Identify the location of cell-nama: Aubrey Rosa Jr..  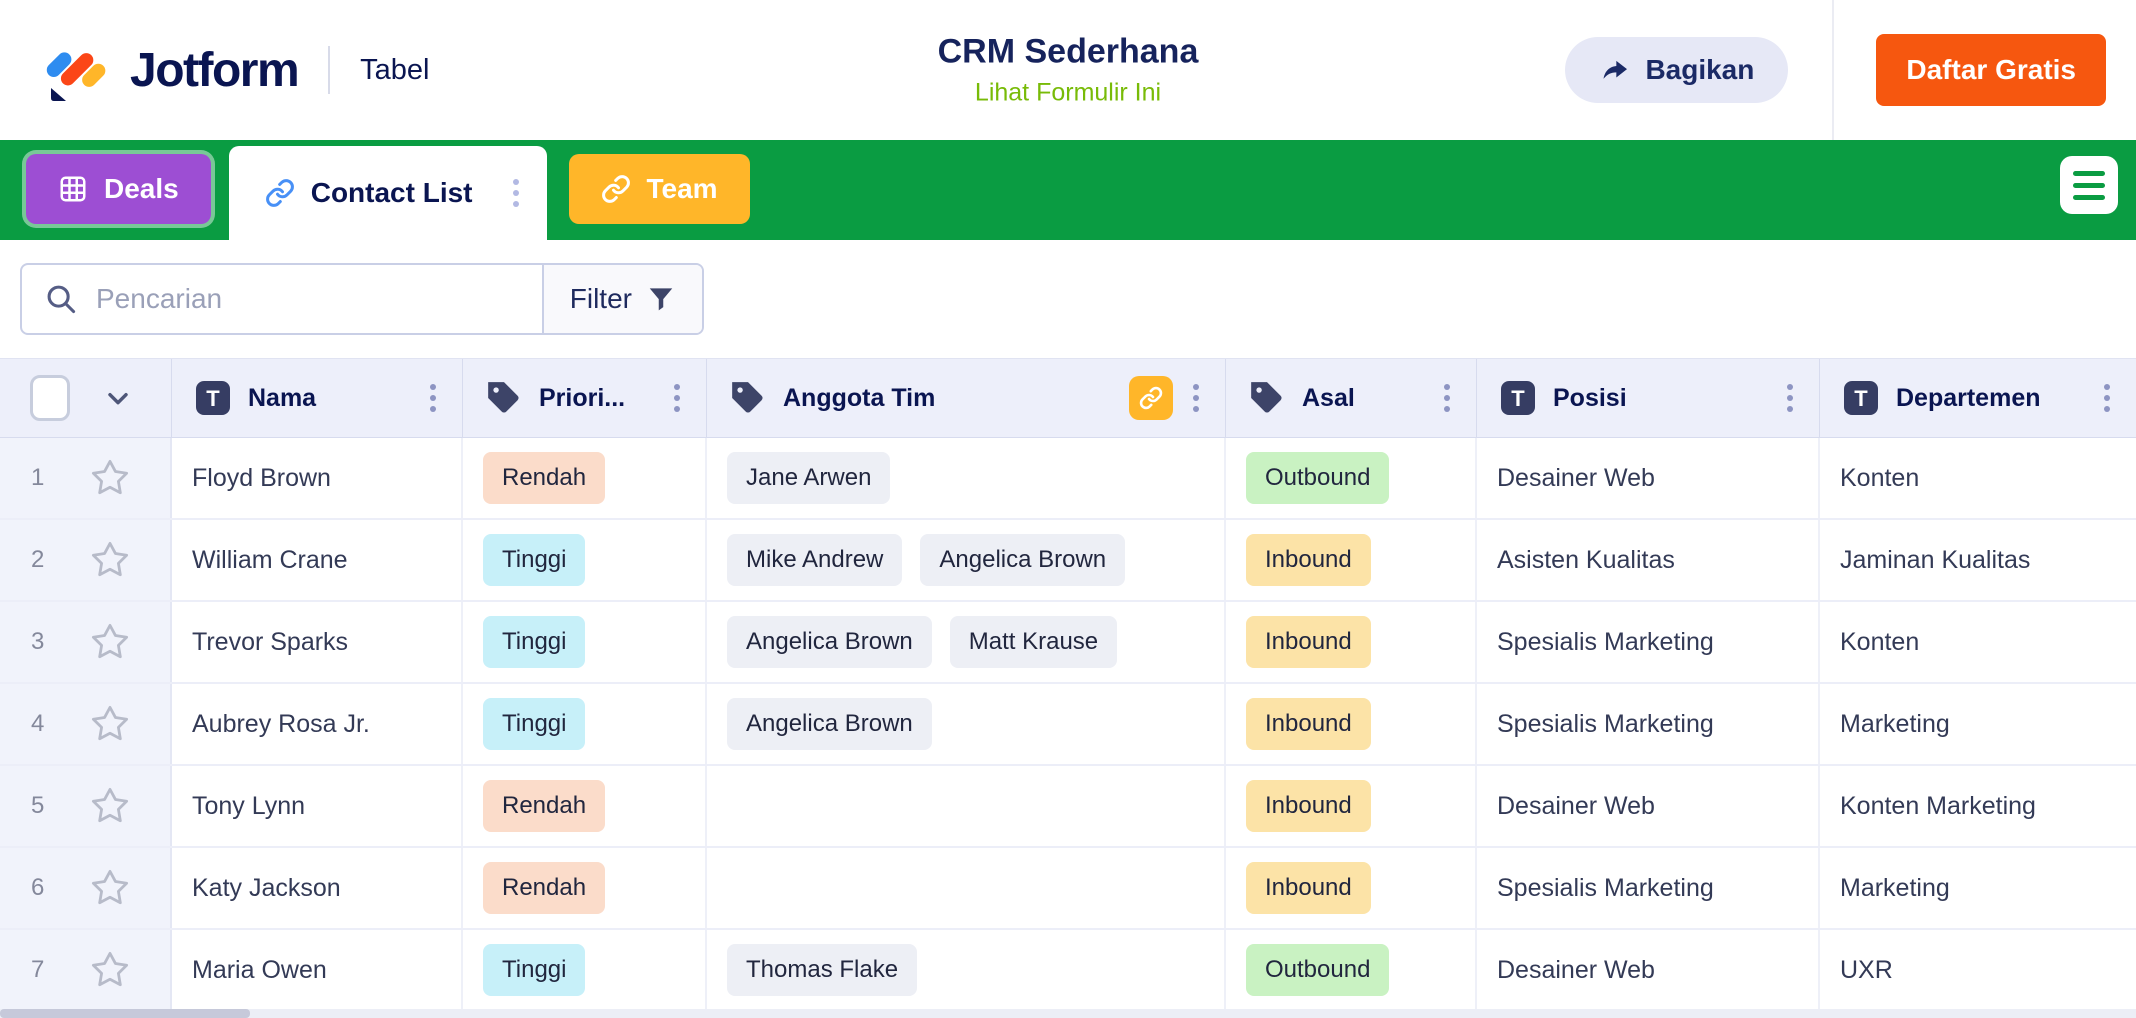
(317, 724).